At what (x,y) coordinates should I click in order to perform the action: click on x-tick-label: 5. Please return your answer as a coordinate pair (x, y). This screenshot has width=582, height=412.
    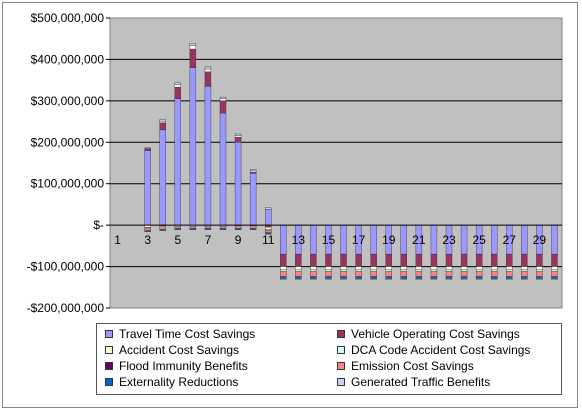
    Looking at the image, I should click on (177, 240).